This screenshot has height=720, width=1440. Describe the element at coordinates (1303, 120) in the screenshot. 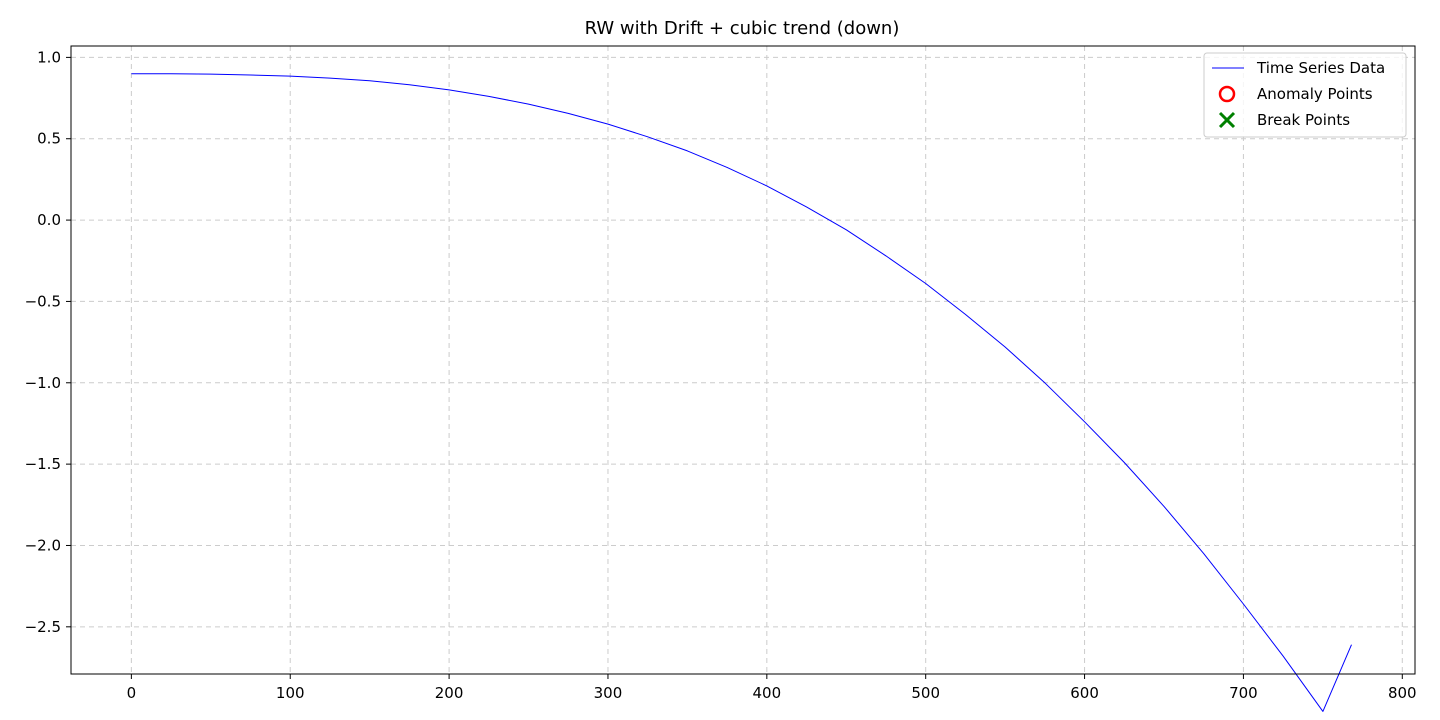

I see `legend-label: Break Points` at that location.